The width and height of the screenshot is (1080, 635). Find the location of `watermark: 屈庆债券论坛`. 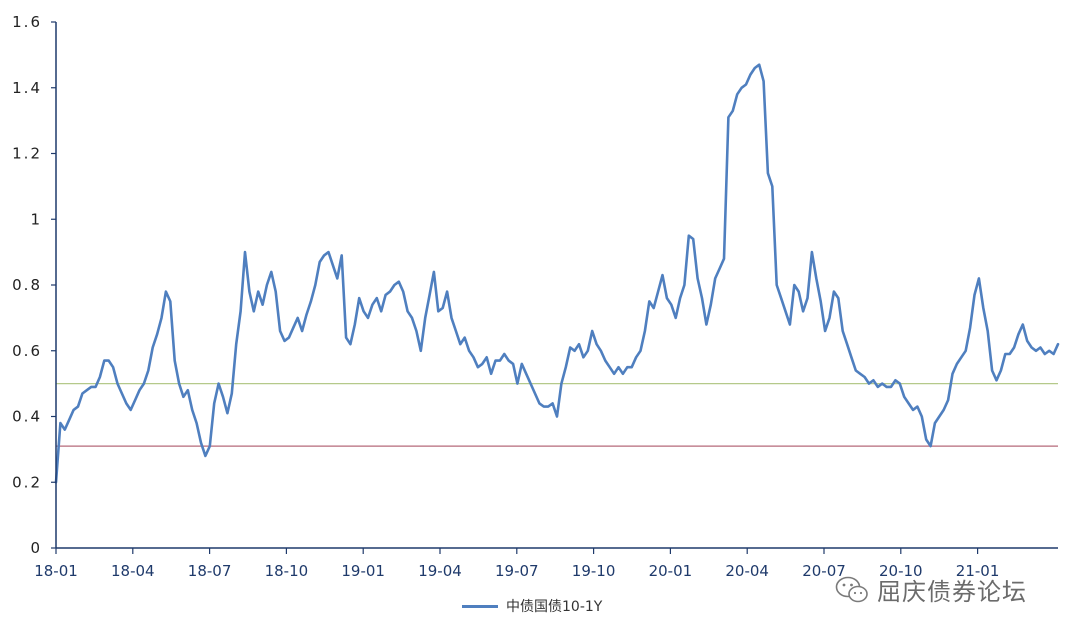

watermark: 屈庆债券论坛 is located at coordinates (931, 589).